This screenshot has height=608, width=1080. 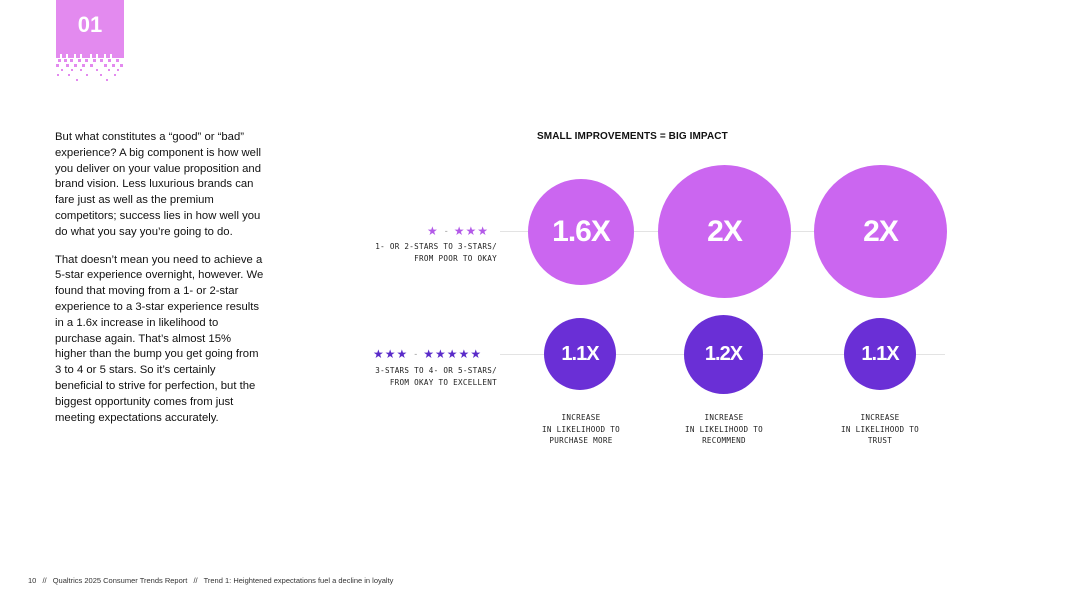 What do you see at coordinates (471, 231) in the screenshot?
I see `row-1-stars-to: ★★★` at bounding box center [471, 231].